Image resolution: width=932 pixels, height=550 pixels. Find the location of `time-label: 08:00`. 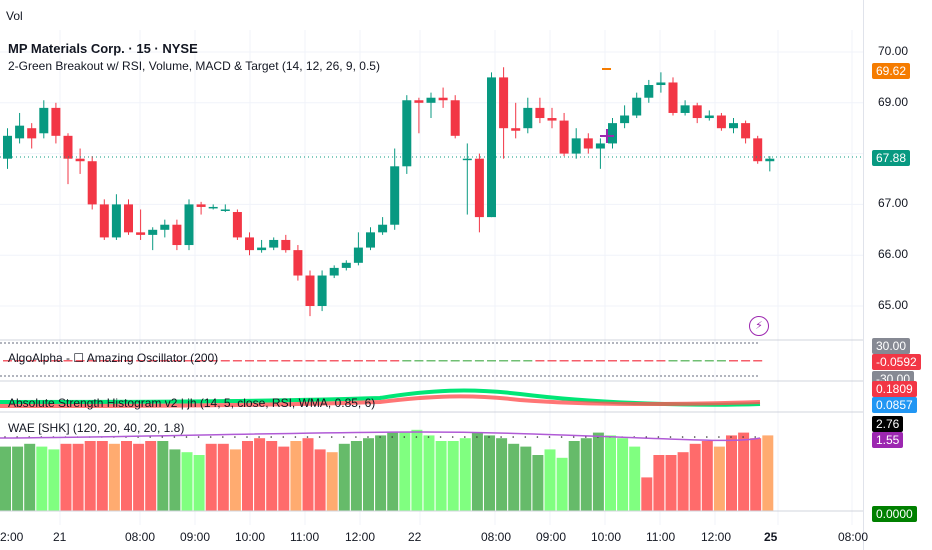

time-label: 08:00 is located at coordinates (853, 537).